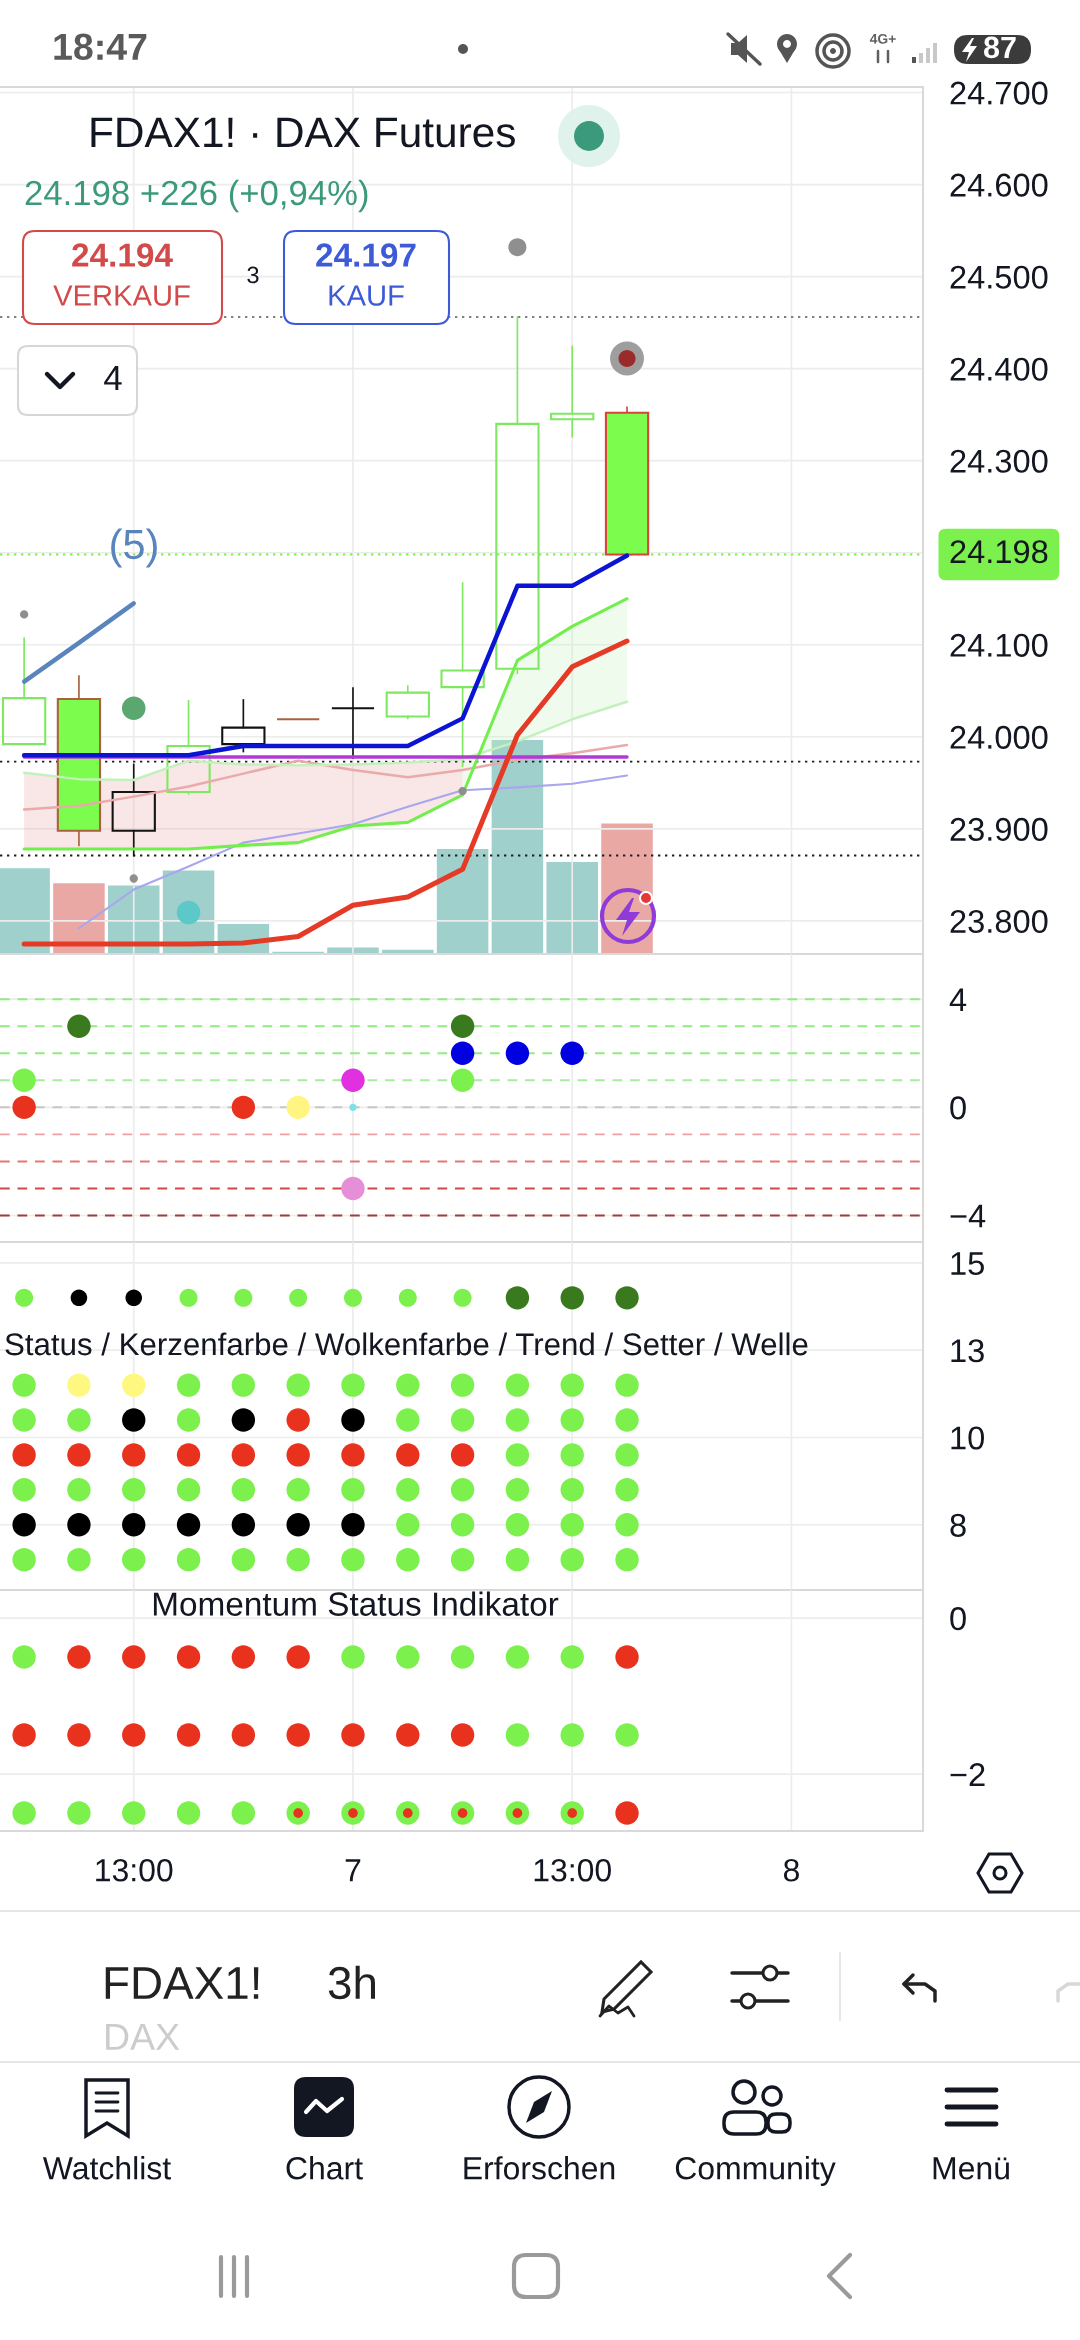  Describe the element at coordinates (196, 196) in the screenshot. I see `text: 24.198 +226 (+0,94%)` at that location.